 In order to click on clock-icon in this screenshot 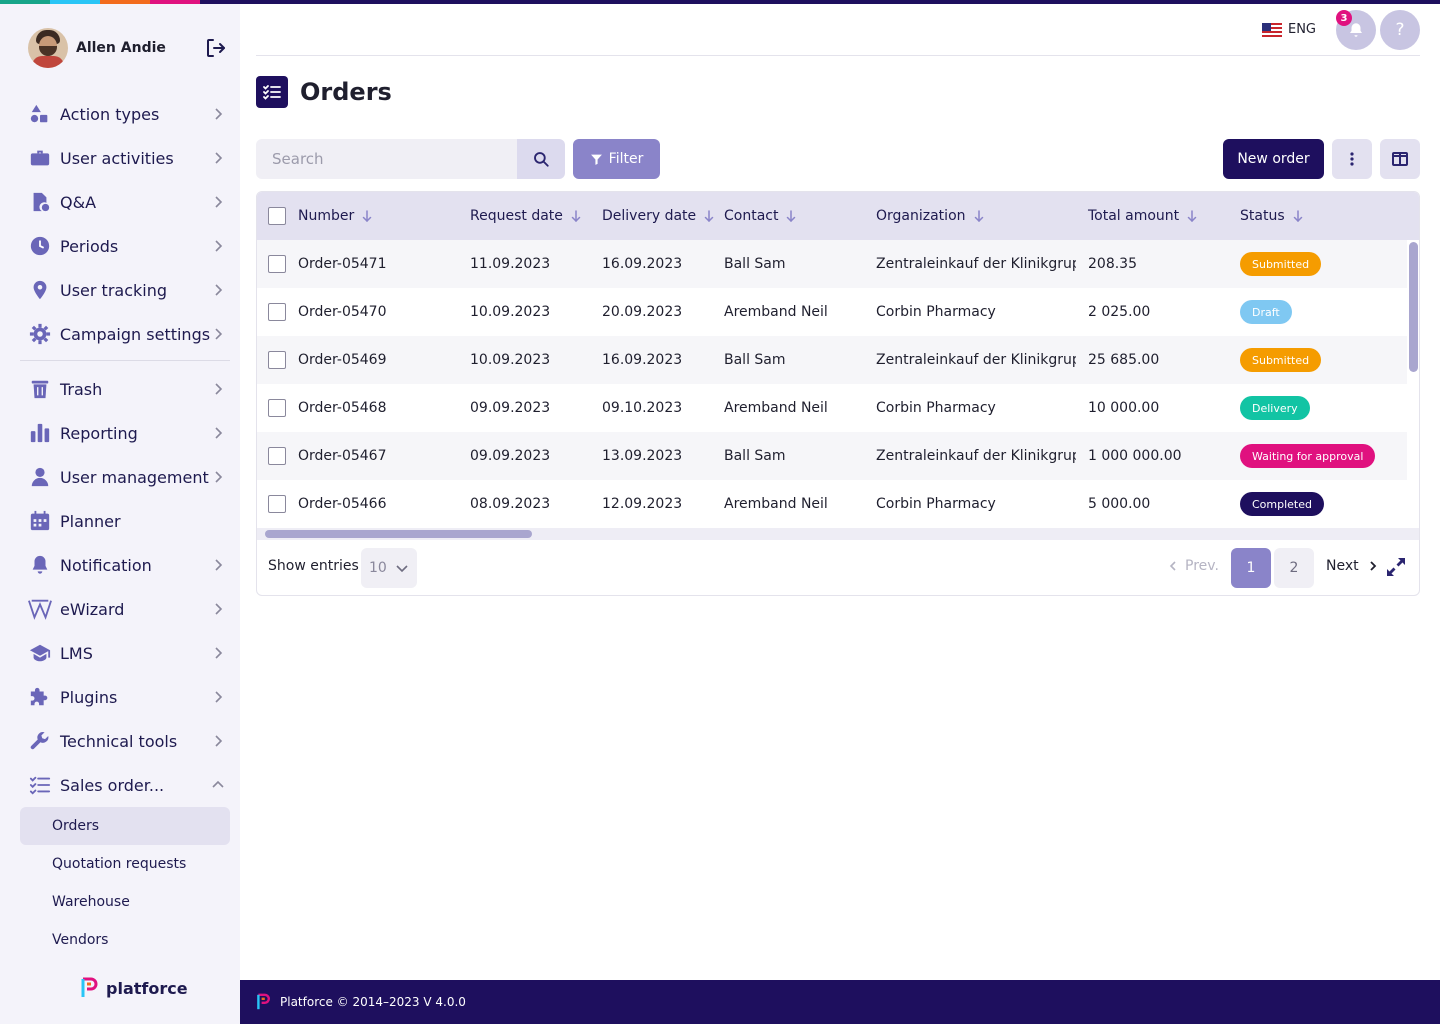, I will do `click(40, 246)`.